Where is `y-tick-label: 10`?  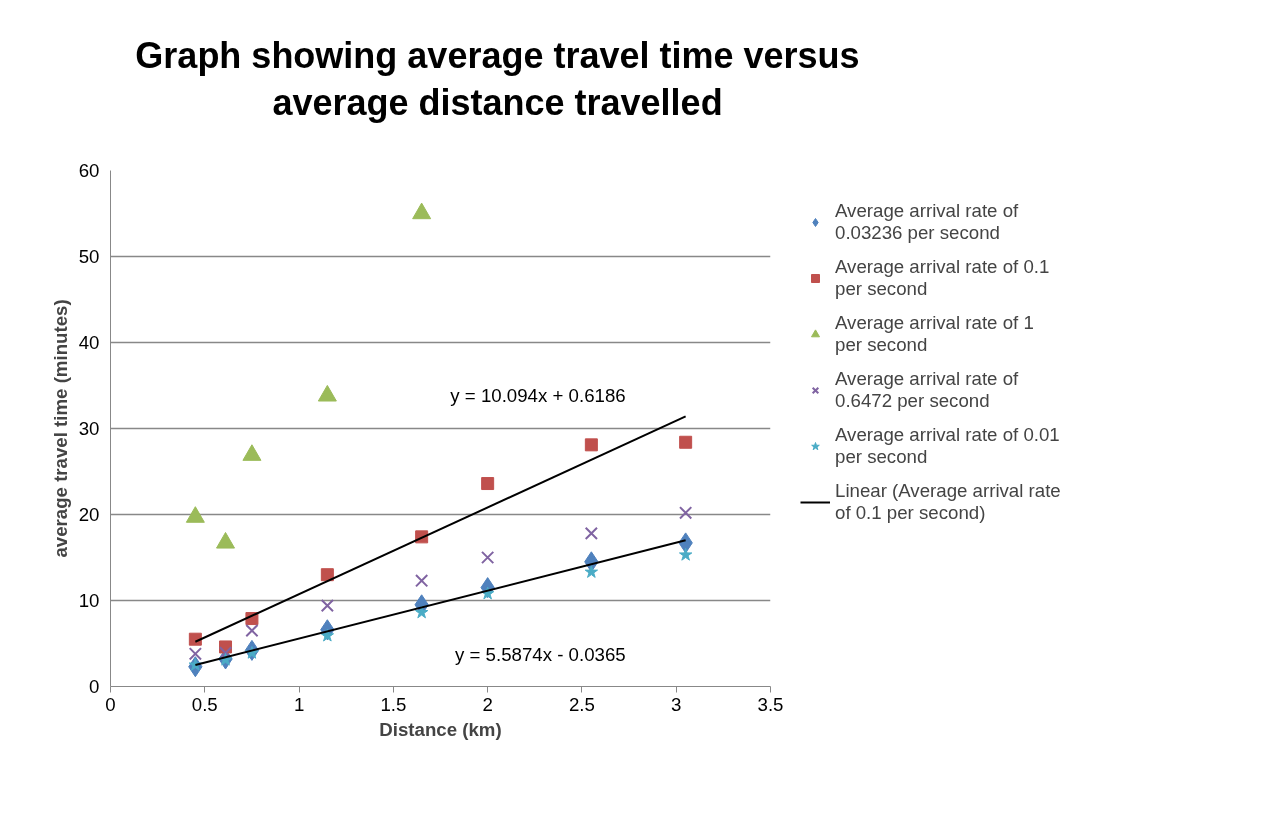 y-tick-label: 10 is located at coordinates (89, 600).